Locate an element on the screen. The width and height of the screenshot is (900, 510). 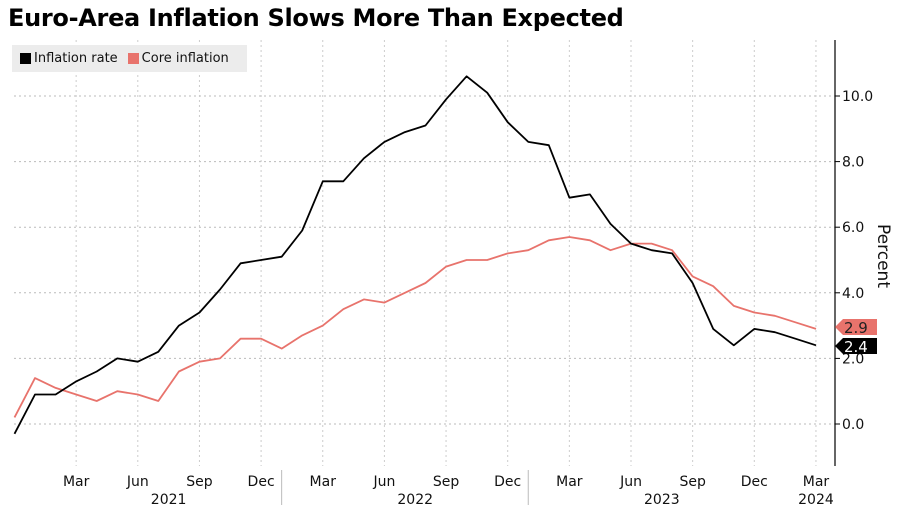
legend-swatch-inflation-rate is located at coordinates (25, 58).